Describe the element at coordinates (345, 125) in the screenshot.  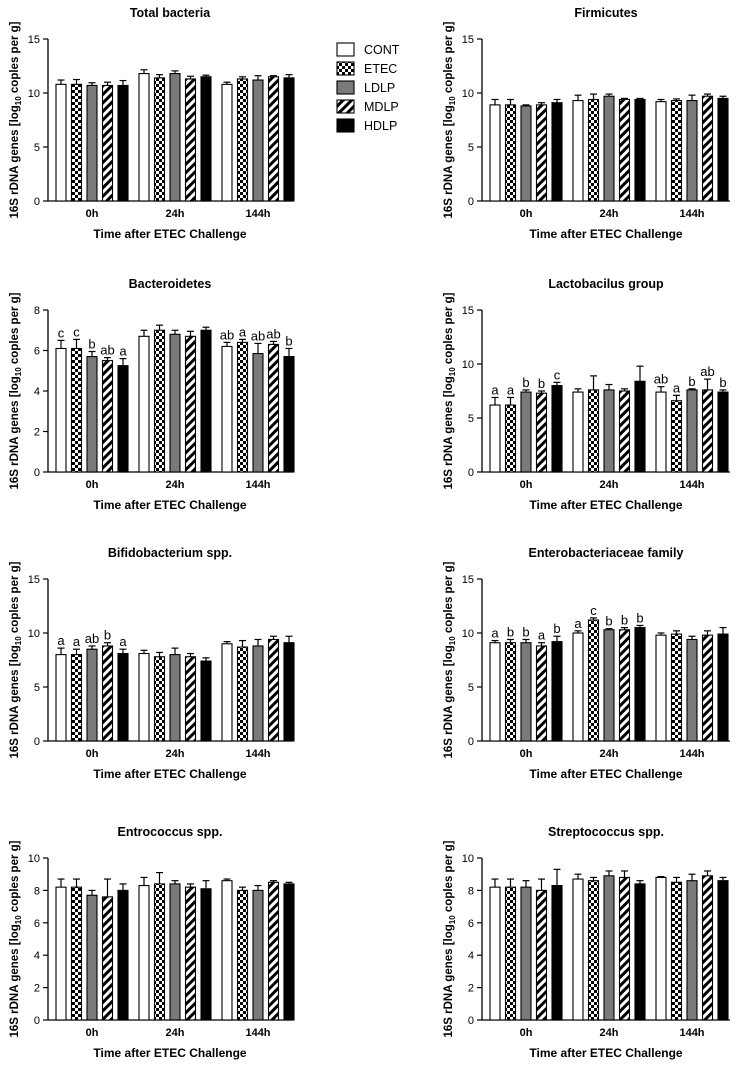
I see `legend-swatch-hdlp` at that location.